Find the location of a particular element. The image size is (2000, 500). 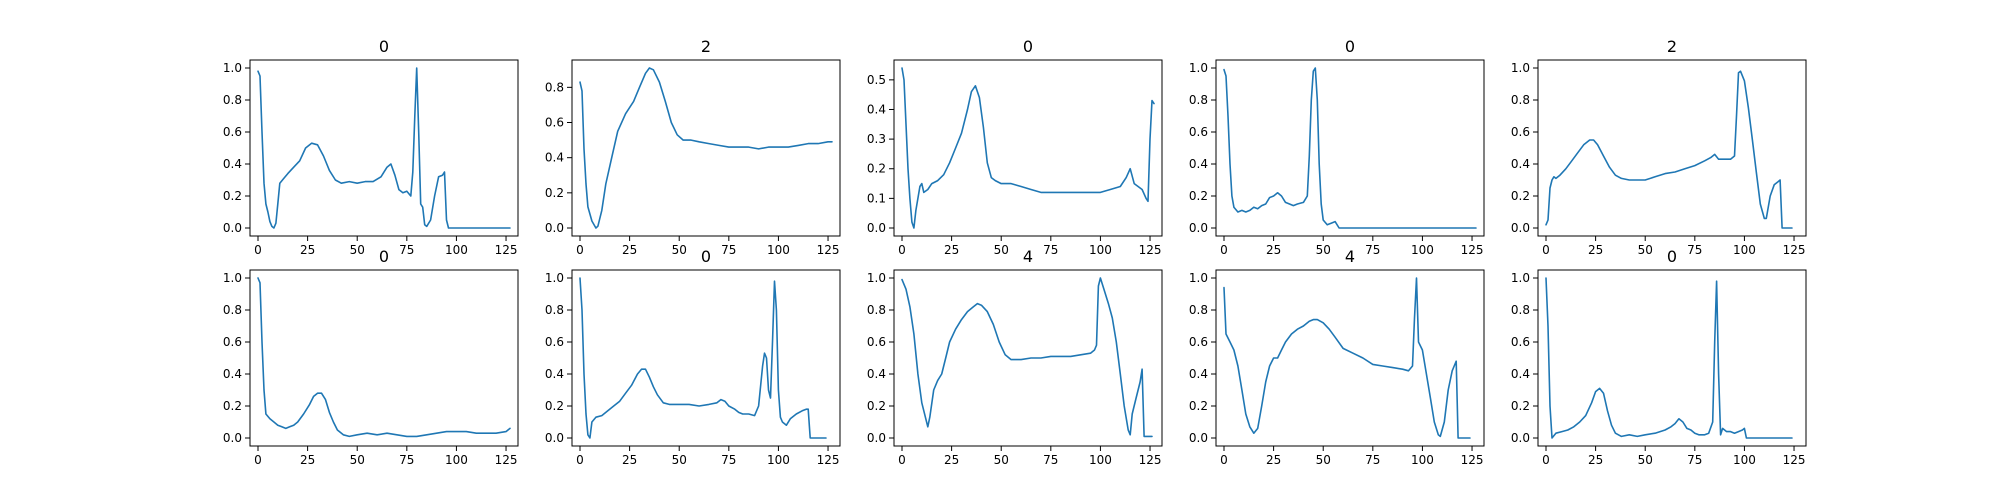

y-tick-label: 0.1 is located at coordinates (876, 198).